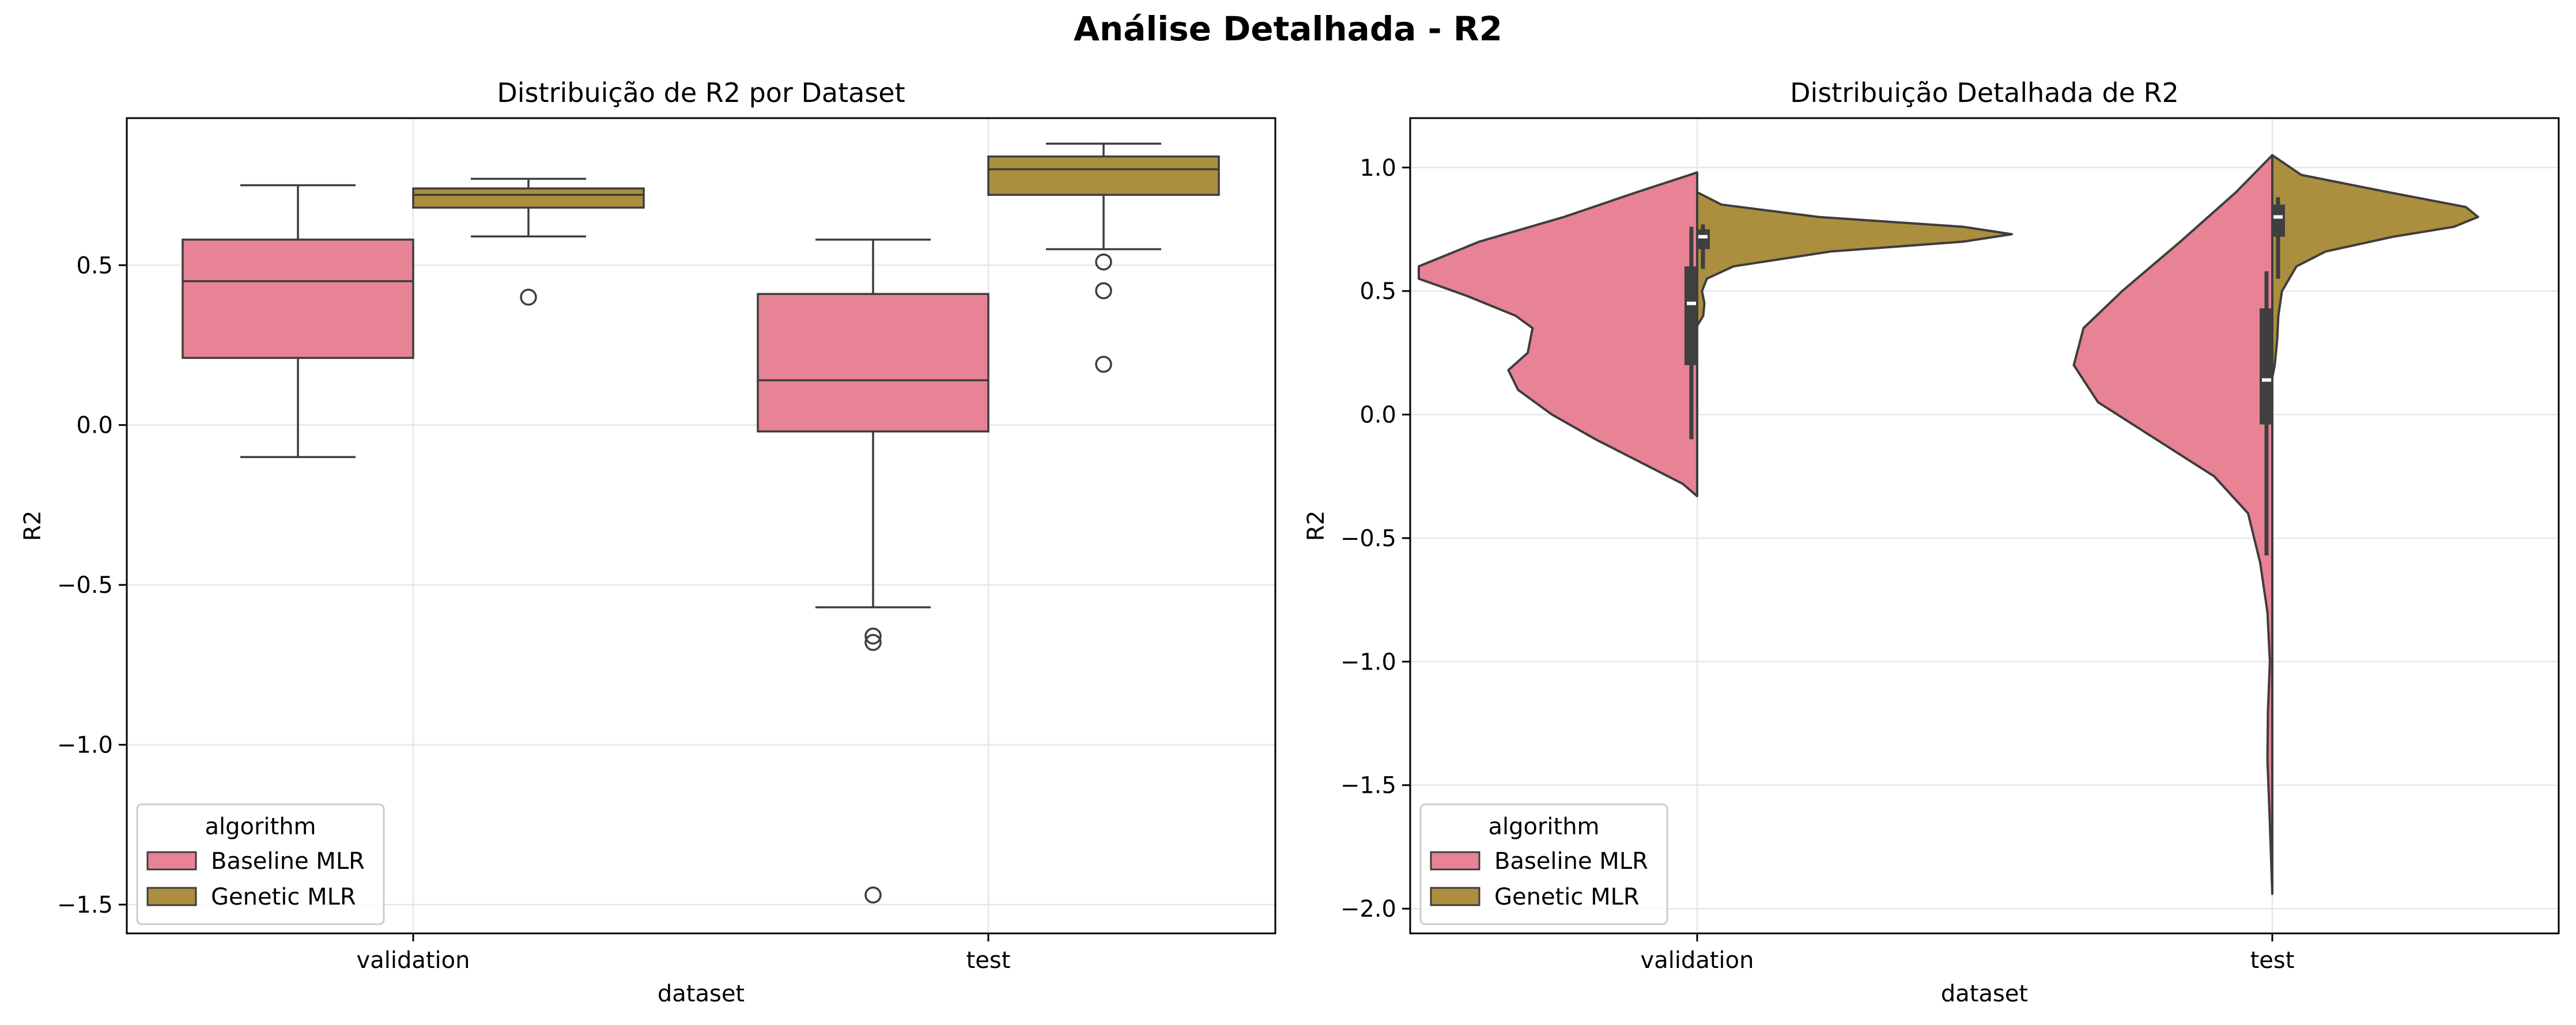 The image size is (2576, 1025). I want to click on violin-baseline-validation, so click(1558, 334).